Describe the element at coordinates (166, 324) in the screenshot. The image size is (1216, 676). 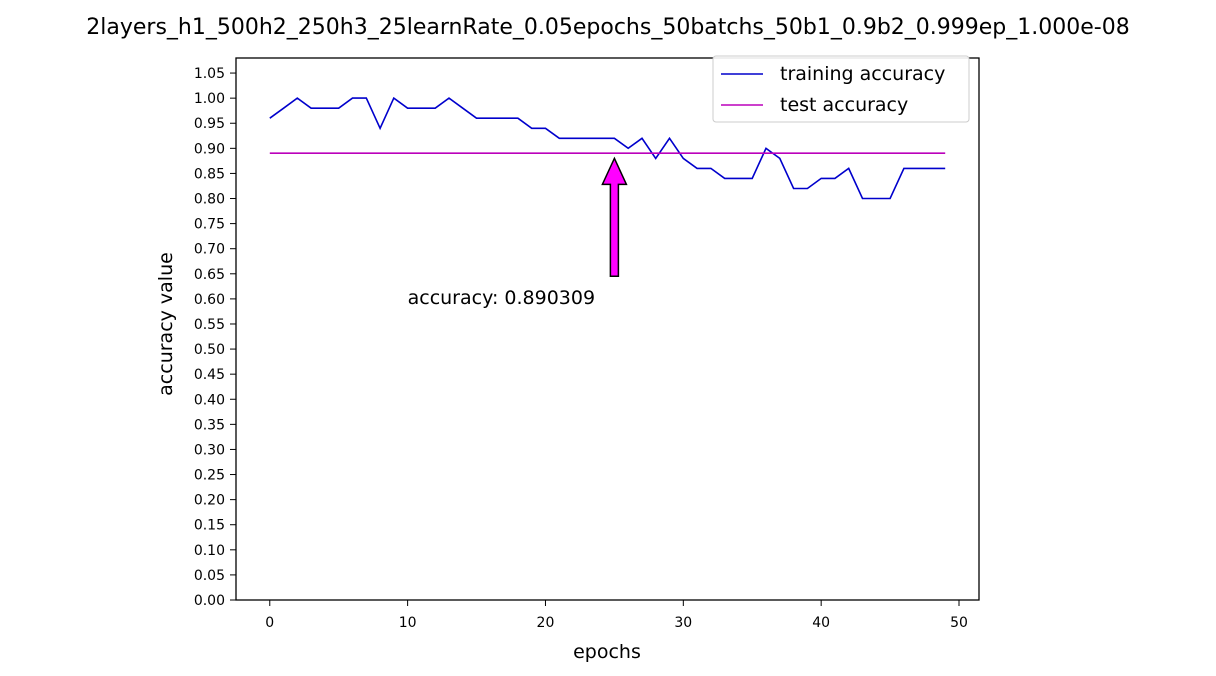
I see `y-axis-label: accuracy value` at that location.